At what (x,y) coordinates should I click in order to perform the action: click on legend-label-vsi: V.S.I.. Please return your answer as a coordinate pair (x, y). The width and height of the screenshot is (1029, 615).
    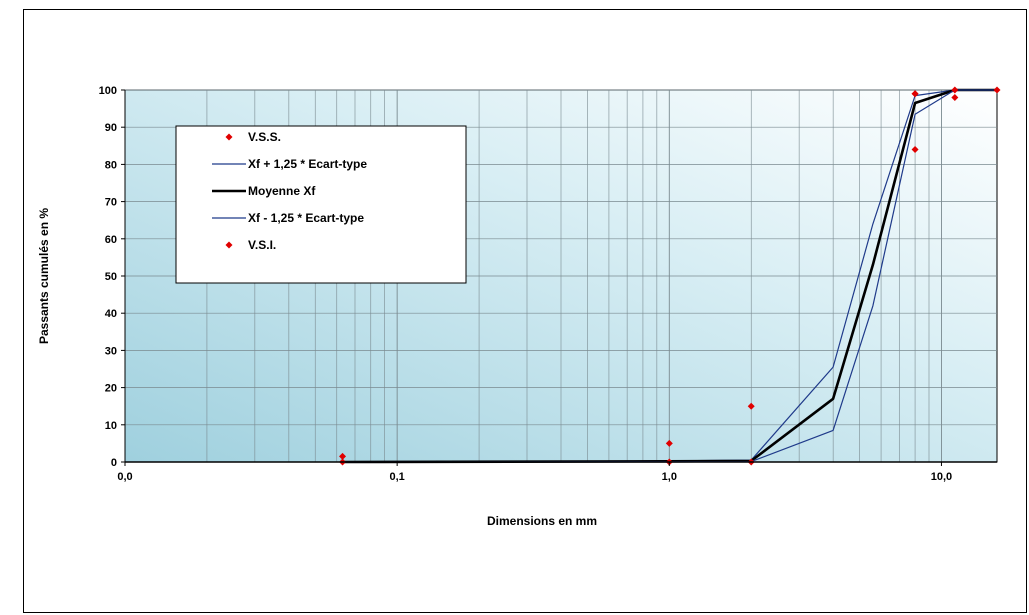
    Looking at the image, I should click on (262, 245).